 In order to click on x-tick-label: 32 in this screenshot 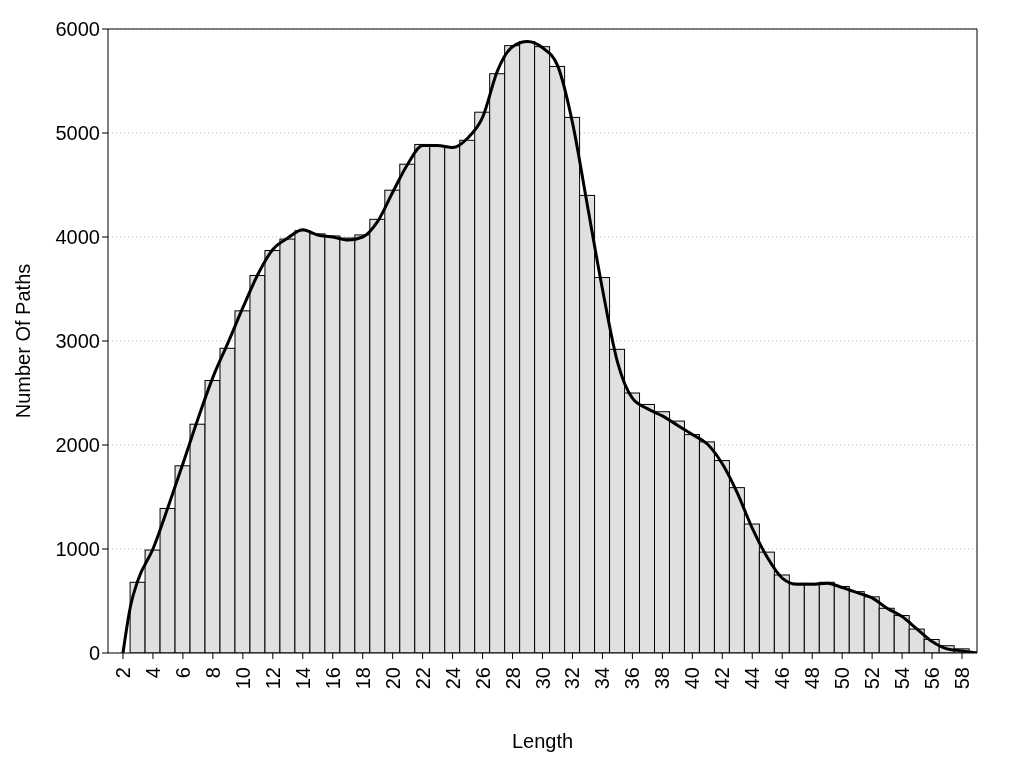, I will do `click(572, 678)`.